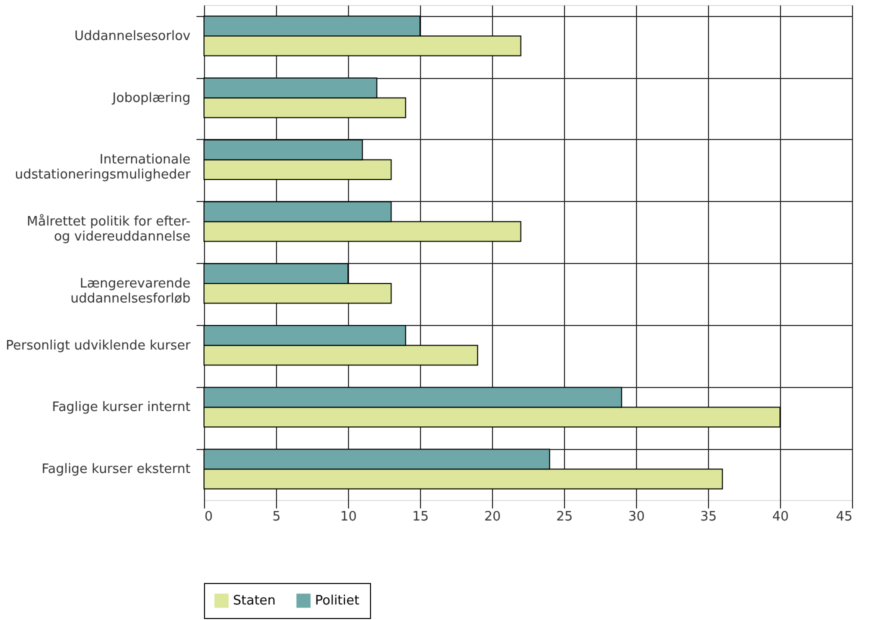 Image resolution: width=871 pixels, height=620 pixels. Describe the element at coordinates (130, 291) in the screenshot. I see `y-tick-label: Længerevarende uddannelsesforløb` at that location.